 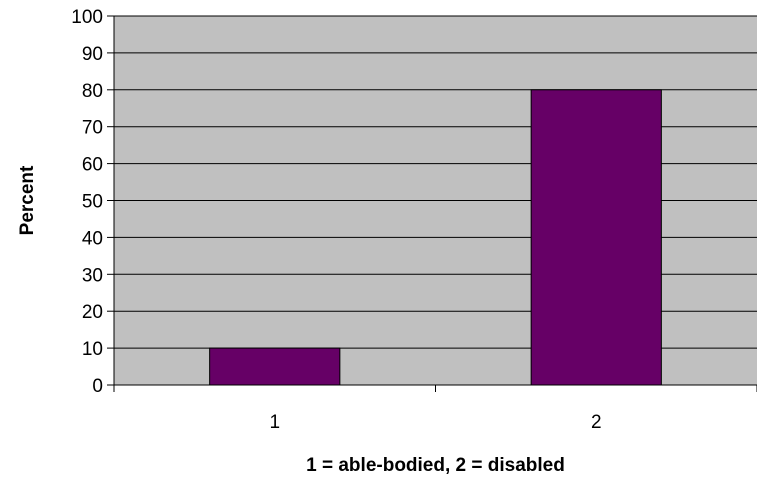 I want to click on y-tick-label: 30, so click(x=92, y=275).